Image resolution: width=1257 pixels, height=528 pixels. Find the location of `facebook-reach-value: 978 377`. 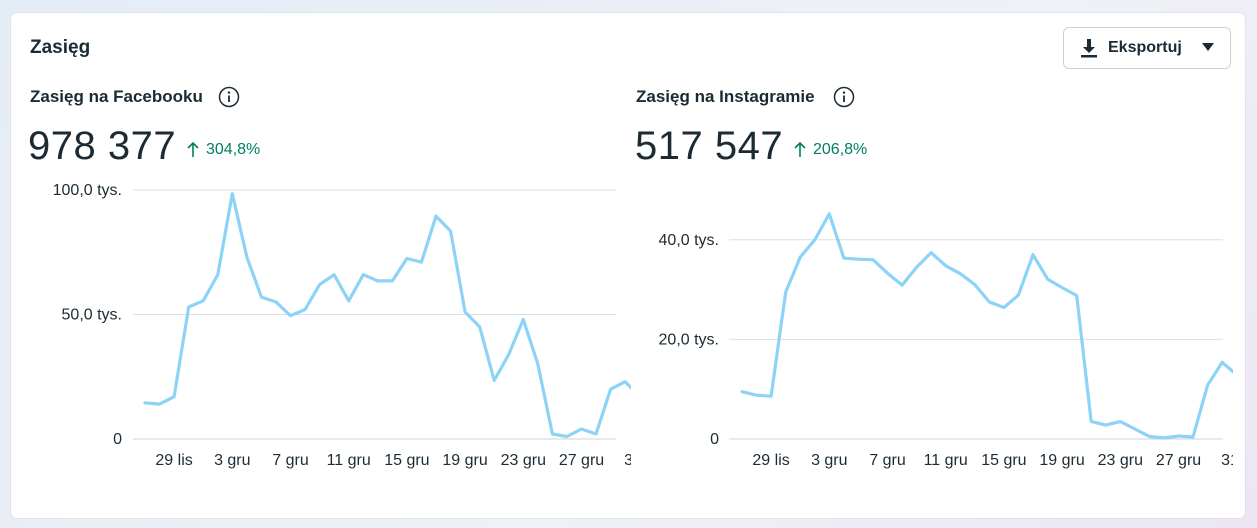

facebook-reach-value: 978 377 is located at coordinates (102, 146).